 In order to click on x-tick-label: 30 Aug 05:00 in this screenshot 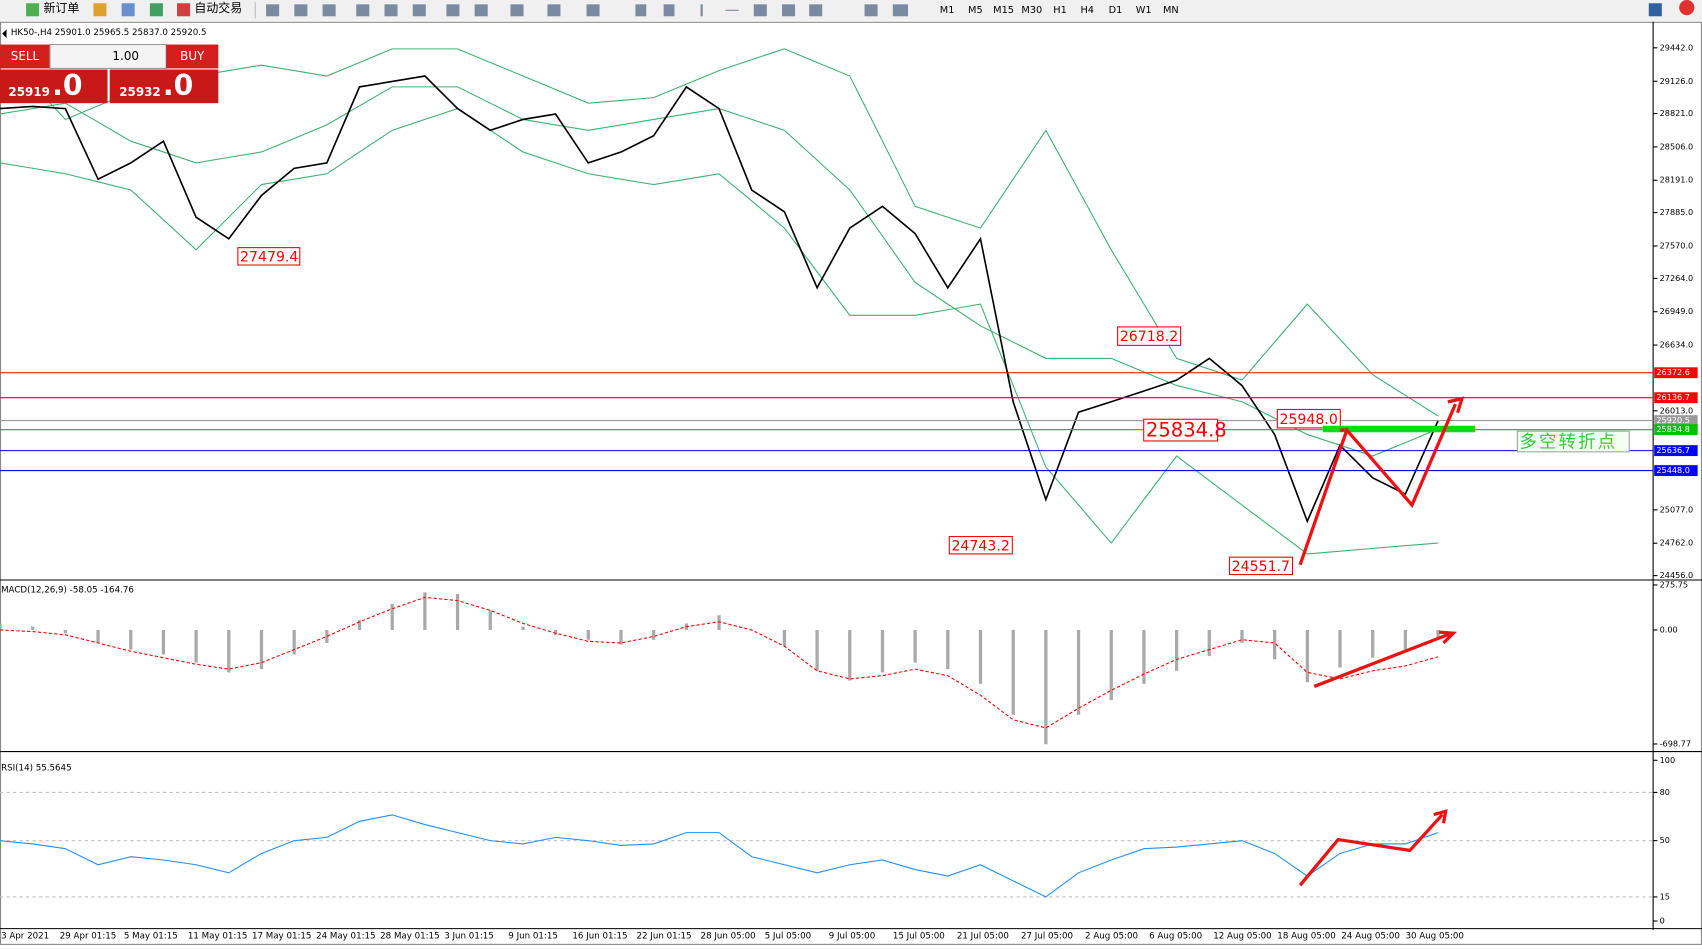, I will do `click(1434, 937)`.